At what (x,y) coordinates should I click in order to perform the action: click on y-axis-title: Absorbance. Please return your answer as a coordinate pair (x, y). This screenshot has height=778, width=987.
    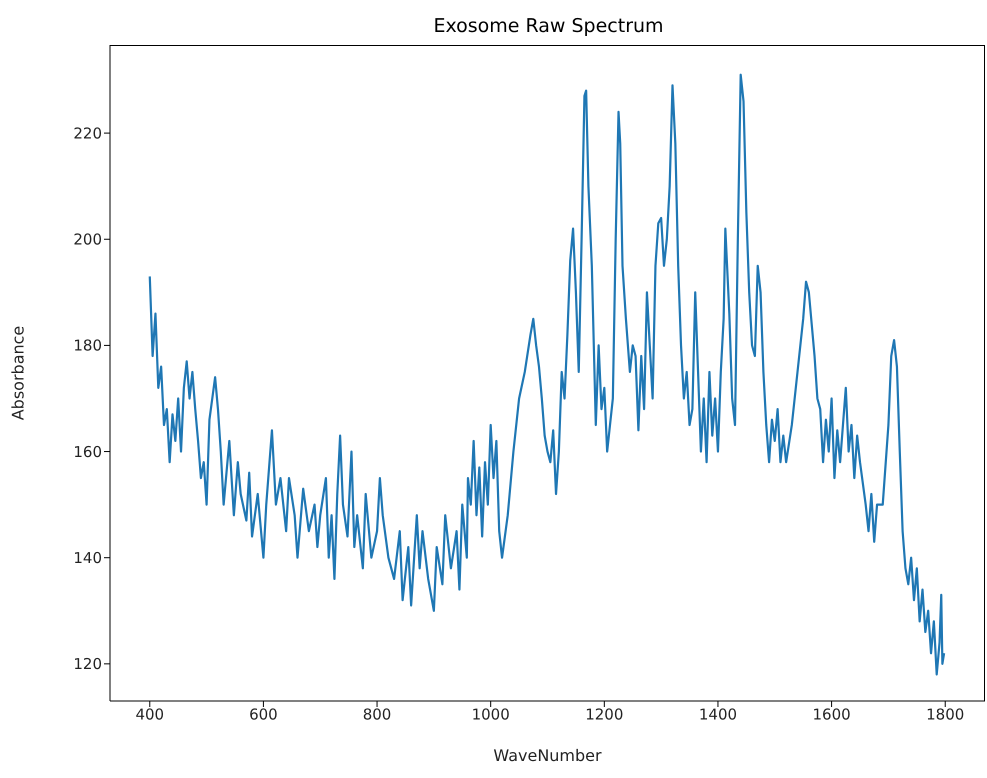
    Looking at the image, I should click on (18, 373).